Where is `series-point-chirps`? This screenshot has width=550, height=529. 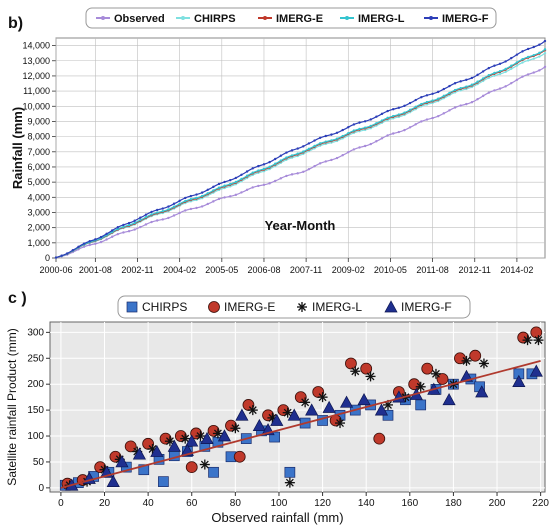 series-point-chirps is located at coordinates (528, 60).